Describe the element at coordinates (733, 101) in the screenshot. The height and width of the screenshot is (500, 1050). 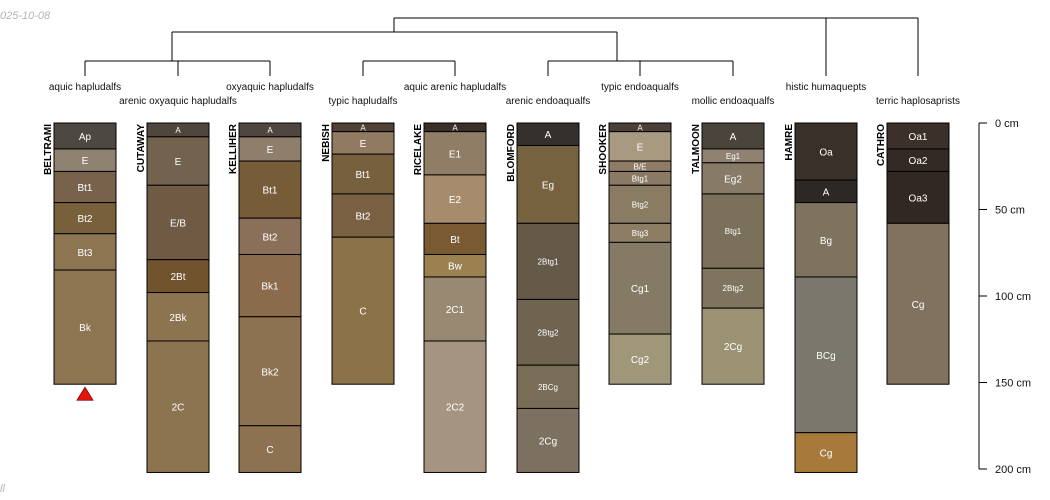
I see `taxon-label: mollic endoaqualfs` at that location.